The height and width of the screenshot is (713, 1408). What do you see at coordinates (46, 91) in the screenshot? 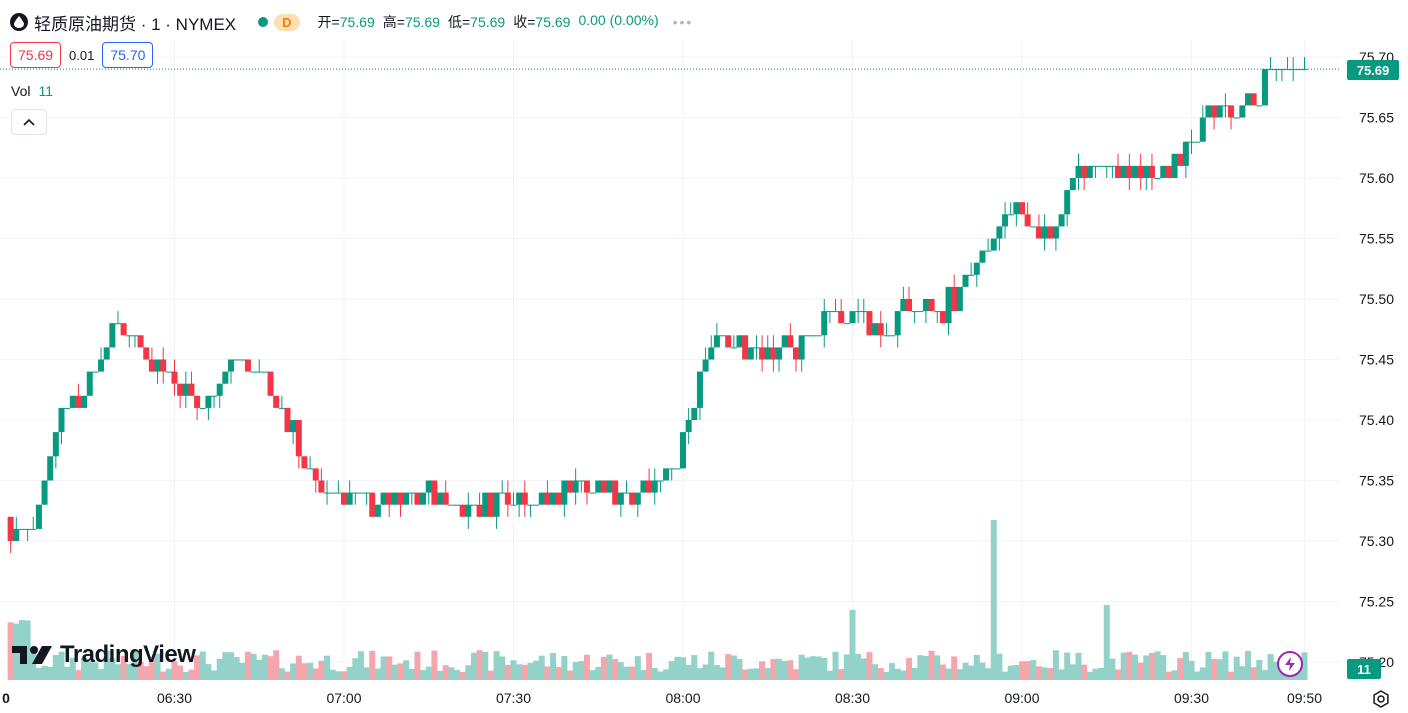
I see `volume-value: 11` at bounding box center [46, 91].